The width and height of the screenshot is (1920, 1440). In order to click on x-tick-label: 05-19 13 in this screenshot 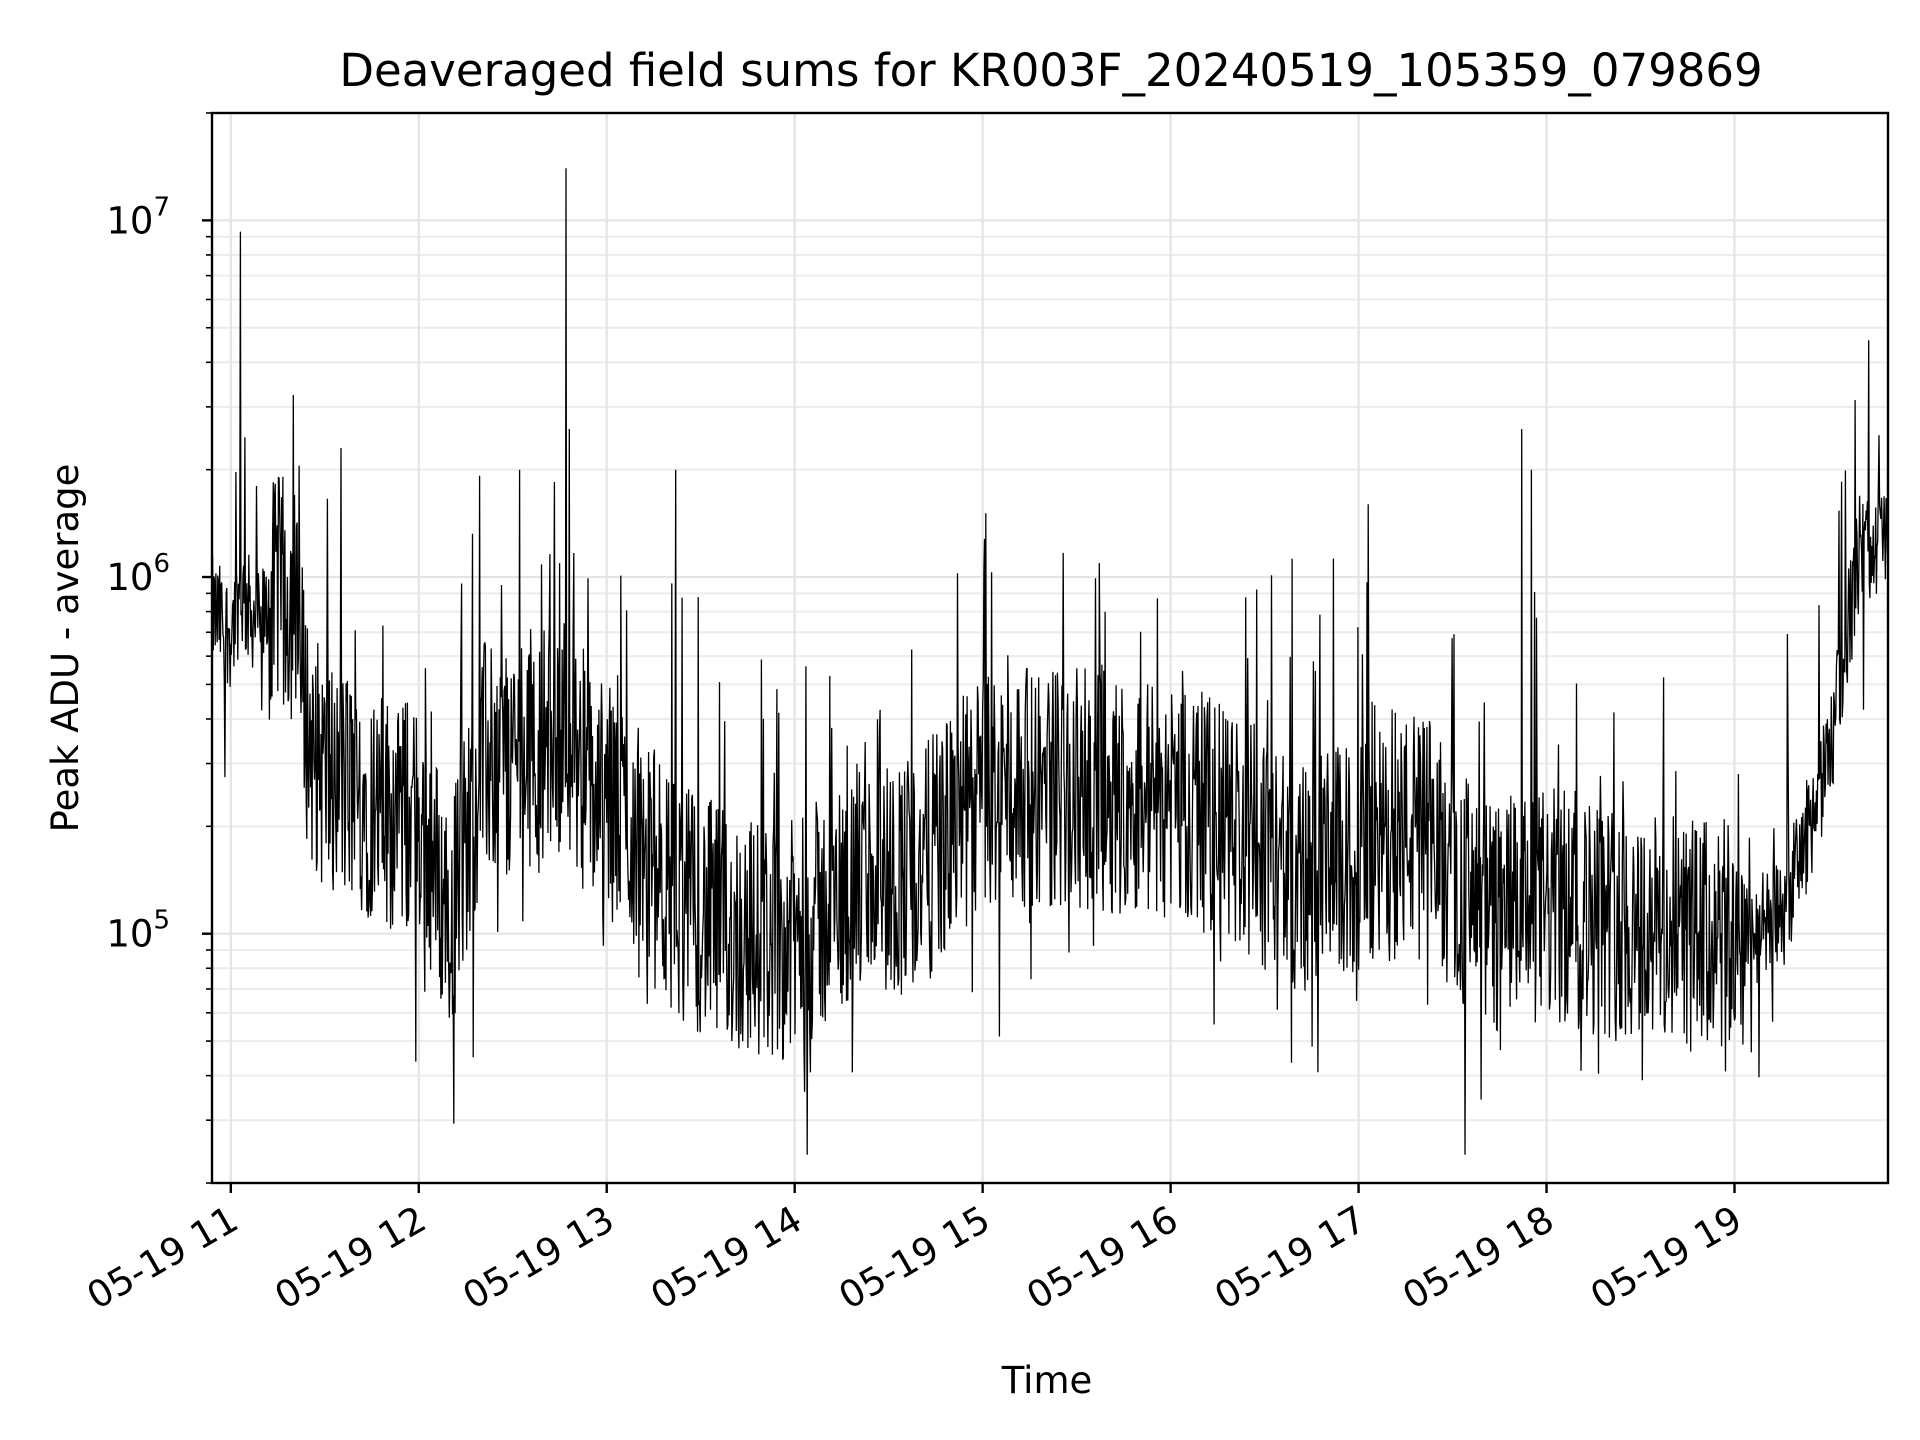, I will do `click(539, 1258)`.